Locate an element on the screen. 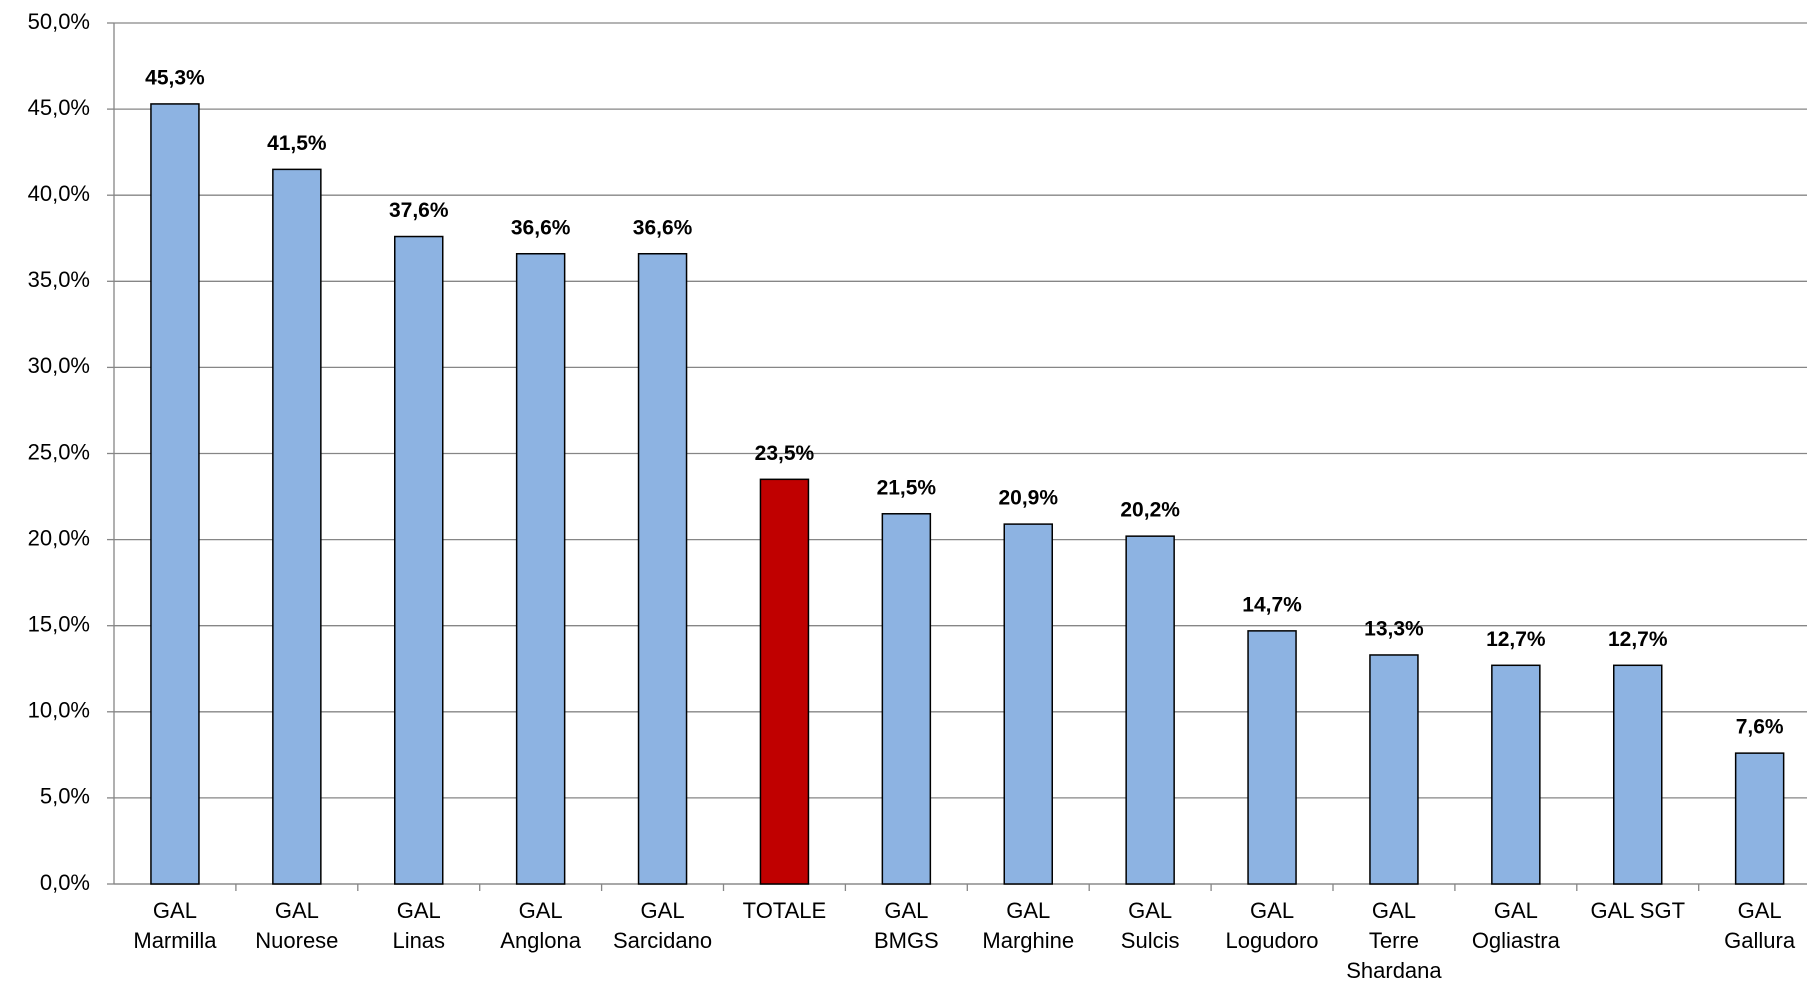  value-label: 41,5% is located at coordinates (297, 143).